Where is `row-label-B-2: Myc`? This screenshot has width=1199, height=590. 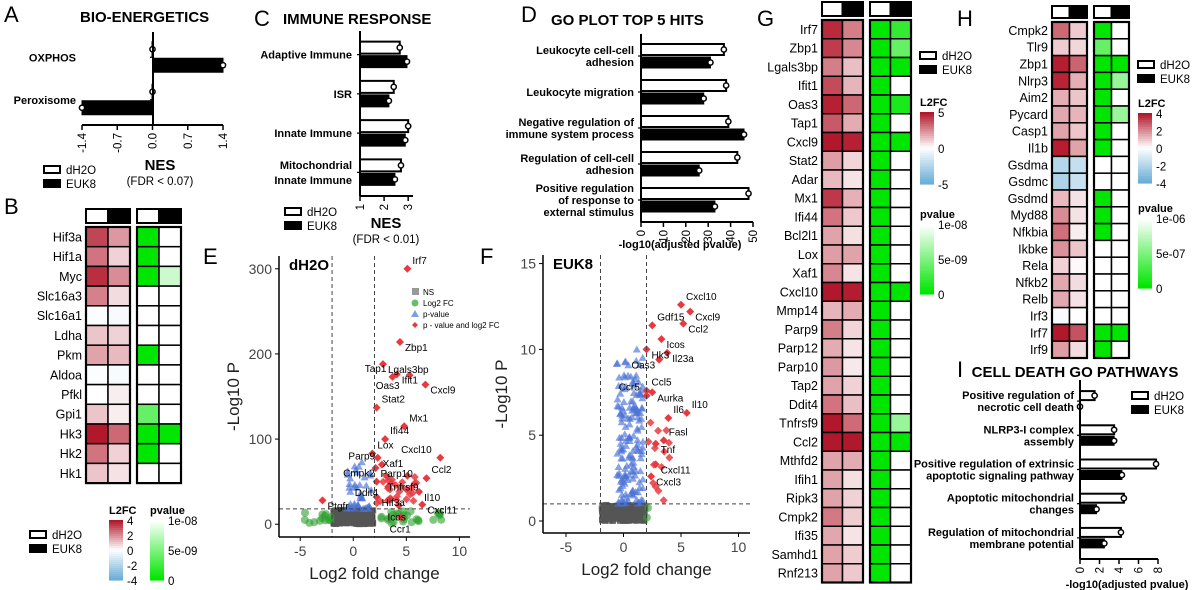
row-label-B-2: Myc is located at coordinates (70, 277).